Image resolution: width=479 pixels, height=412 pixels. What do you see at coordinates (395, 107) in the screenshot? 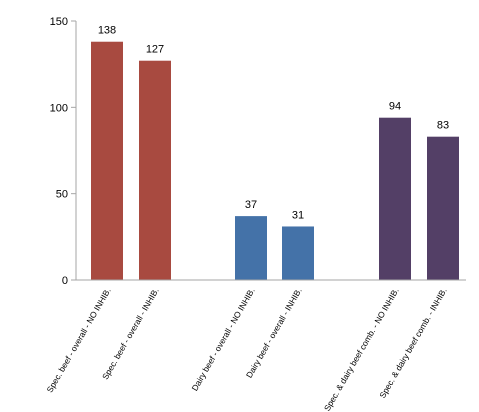
I see `data-label: 94` at bounding box center [395, 107].